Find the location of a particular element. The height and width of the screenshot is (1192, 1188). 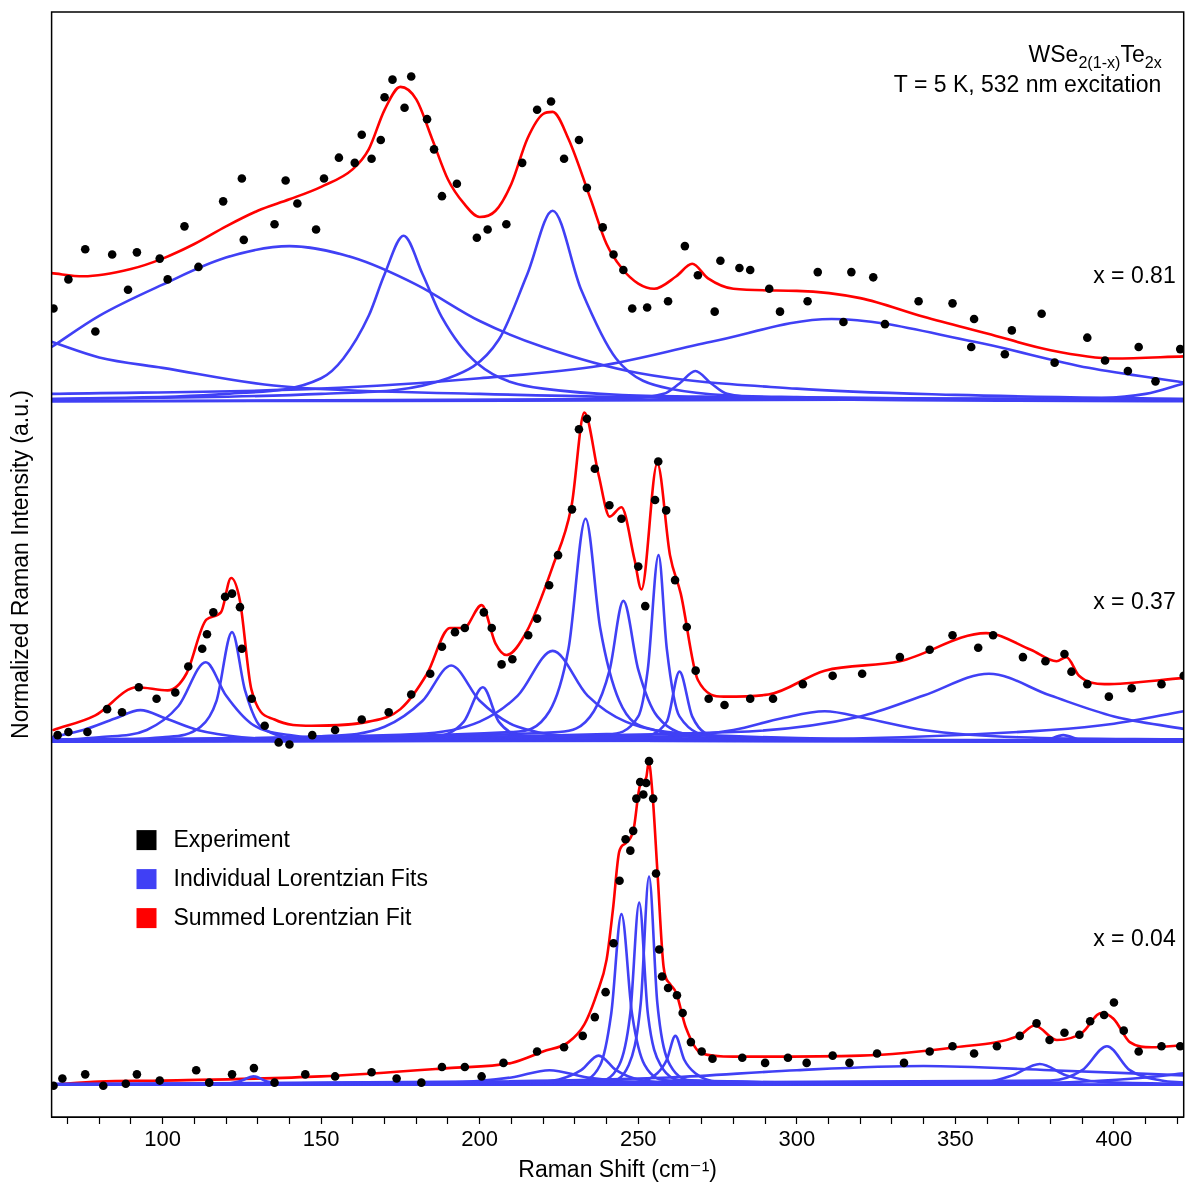

x-tick-label: 250 is located at coordinates (638, 1139).